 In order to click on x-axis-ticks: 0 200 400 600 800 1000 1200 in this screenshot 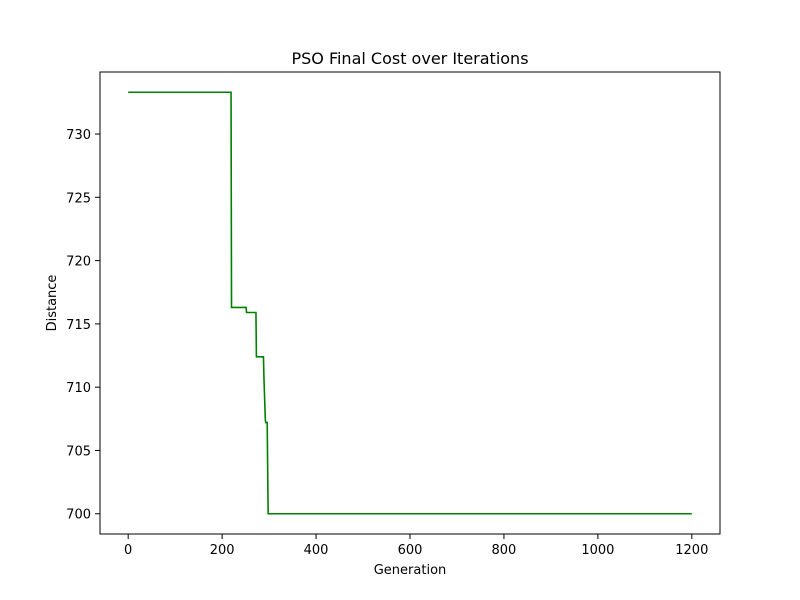, I will do `click(416, 546)`.